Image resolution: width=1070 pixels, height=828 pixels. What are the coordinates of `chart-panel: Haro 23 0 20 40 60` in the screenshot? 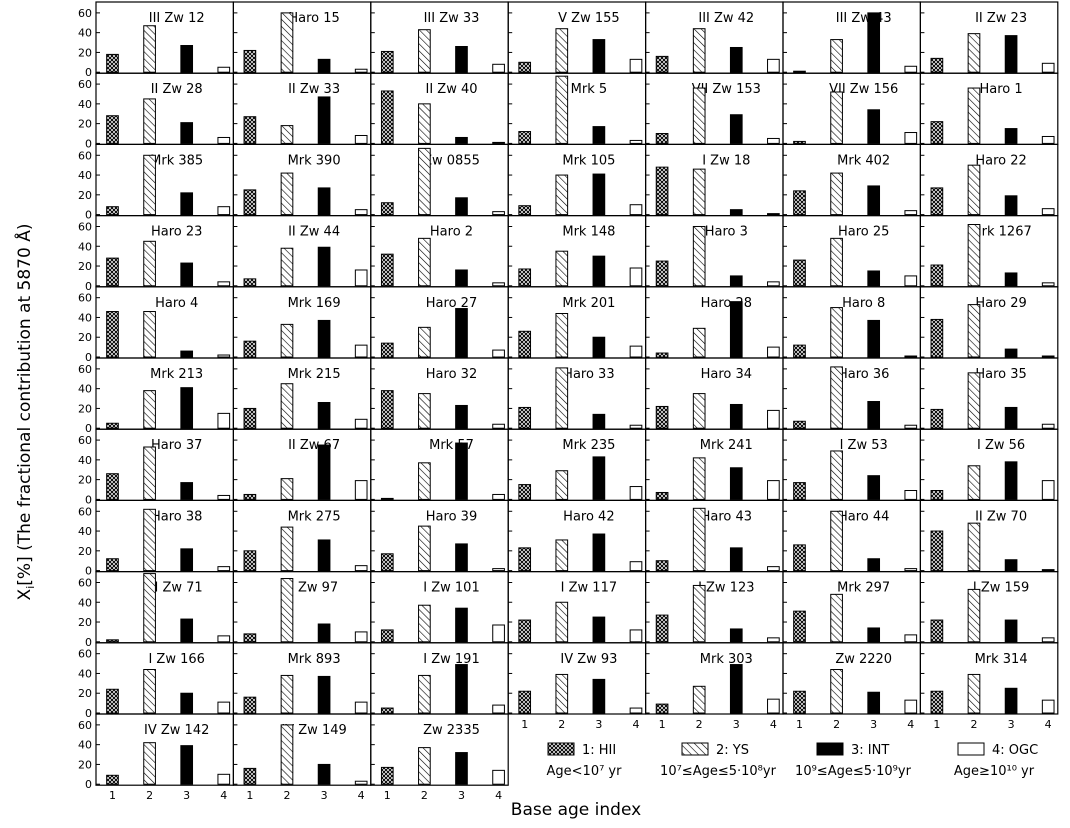 It's located at (156, 254).